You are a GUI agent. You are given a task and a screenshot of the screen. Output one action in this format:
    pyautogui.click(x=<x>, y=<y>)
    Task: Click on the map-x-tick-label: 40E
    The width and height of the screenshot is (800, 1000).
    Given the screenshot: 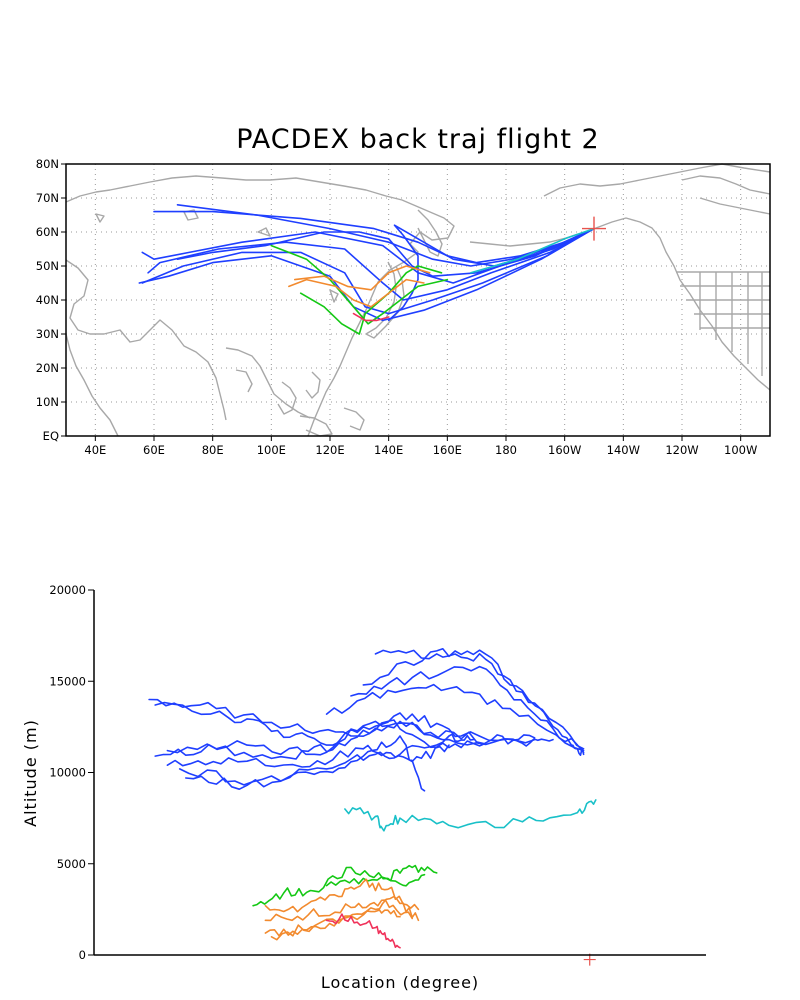 What is the action you would take?
    pyautogui.click(x=95, y=450)
    